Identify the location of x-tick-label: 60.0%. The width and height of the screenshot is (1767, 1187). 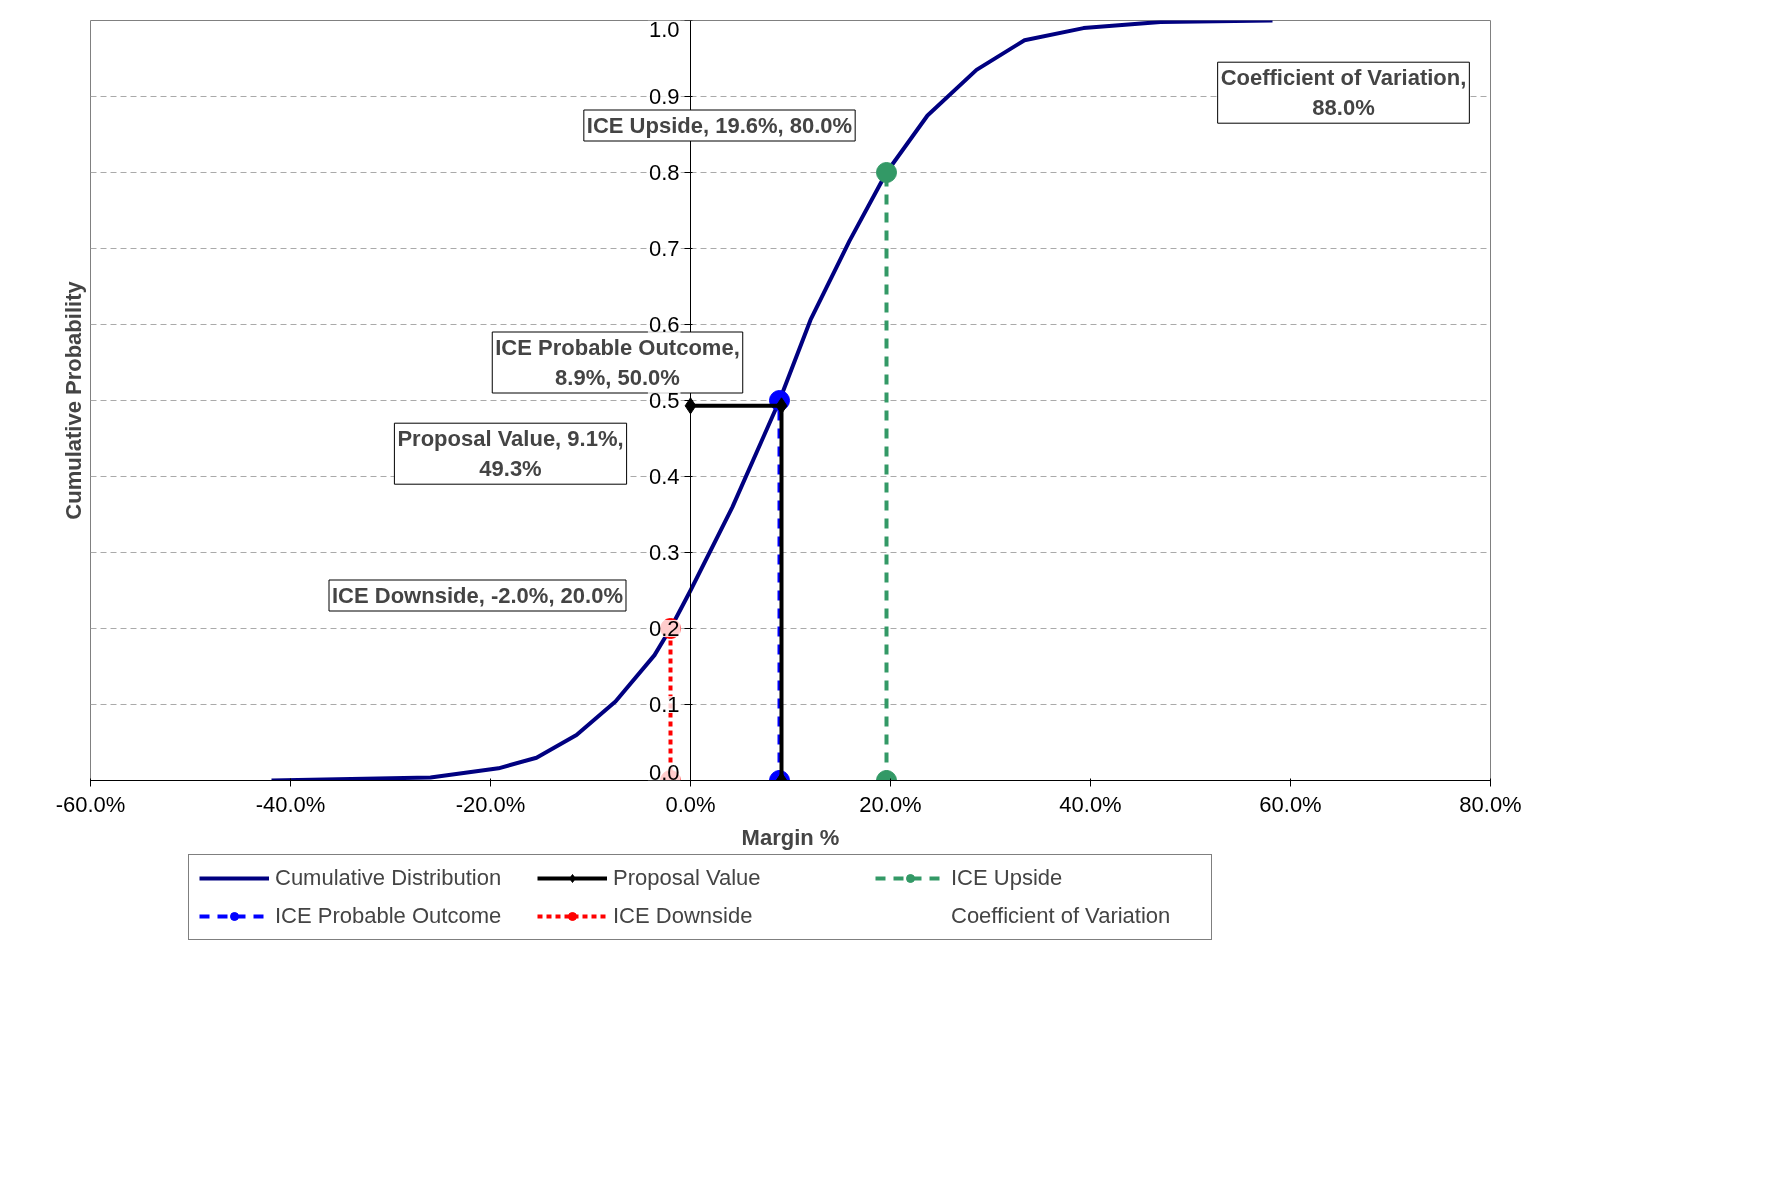
(1290, 804).